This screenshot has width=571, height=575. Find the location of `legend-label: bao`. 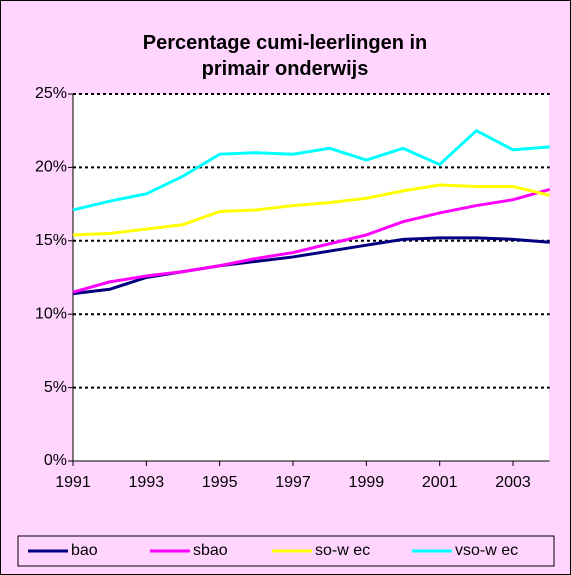

legend-label: bao is located at coordinates (84, 550).